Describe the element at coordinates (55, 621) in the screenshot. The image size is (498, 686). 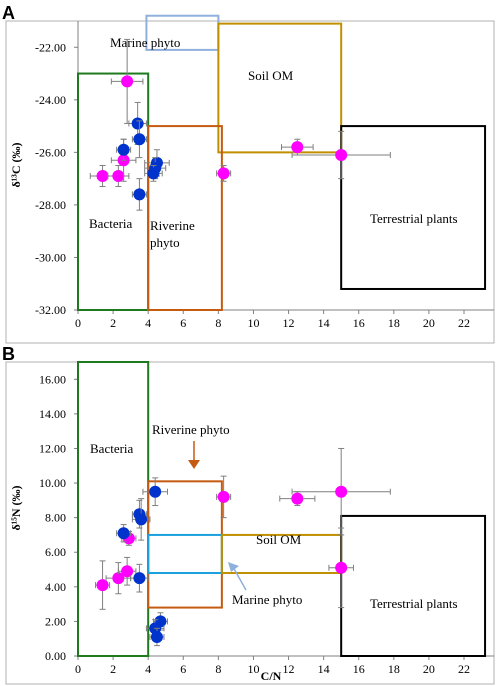
I see `y-tick-label: 2.00` at that location.